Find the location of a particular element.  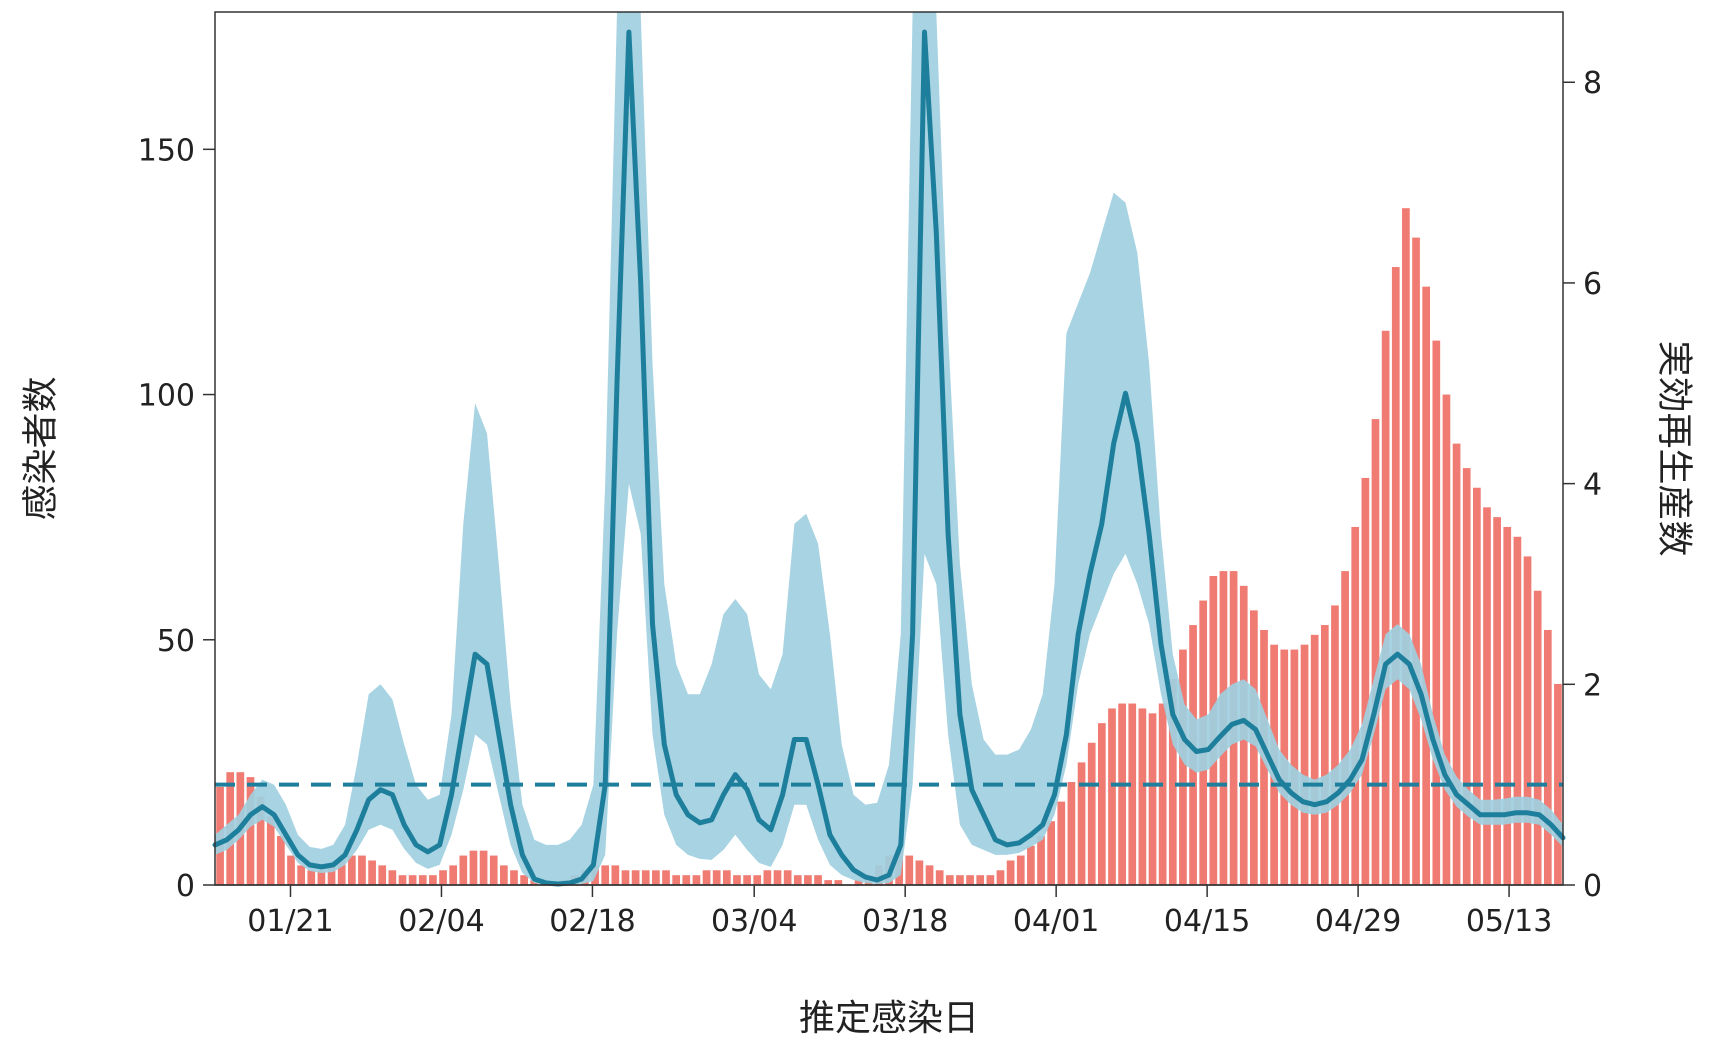

x-tick-label: 04/29 is located at coordinates (1358, 921).